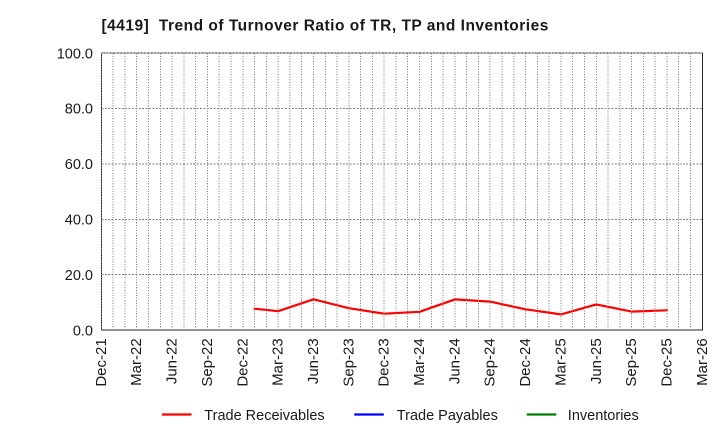 The height and width of the screenshot is (445, 720). What do you see at coordinates (101, 362) in the screenshot?
I see `svg-text: Dec-21` at bounding box center [101, 362].